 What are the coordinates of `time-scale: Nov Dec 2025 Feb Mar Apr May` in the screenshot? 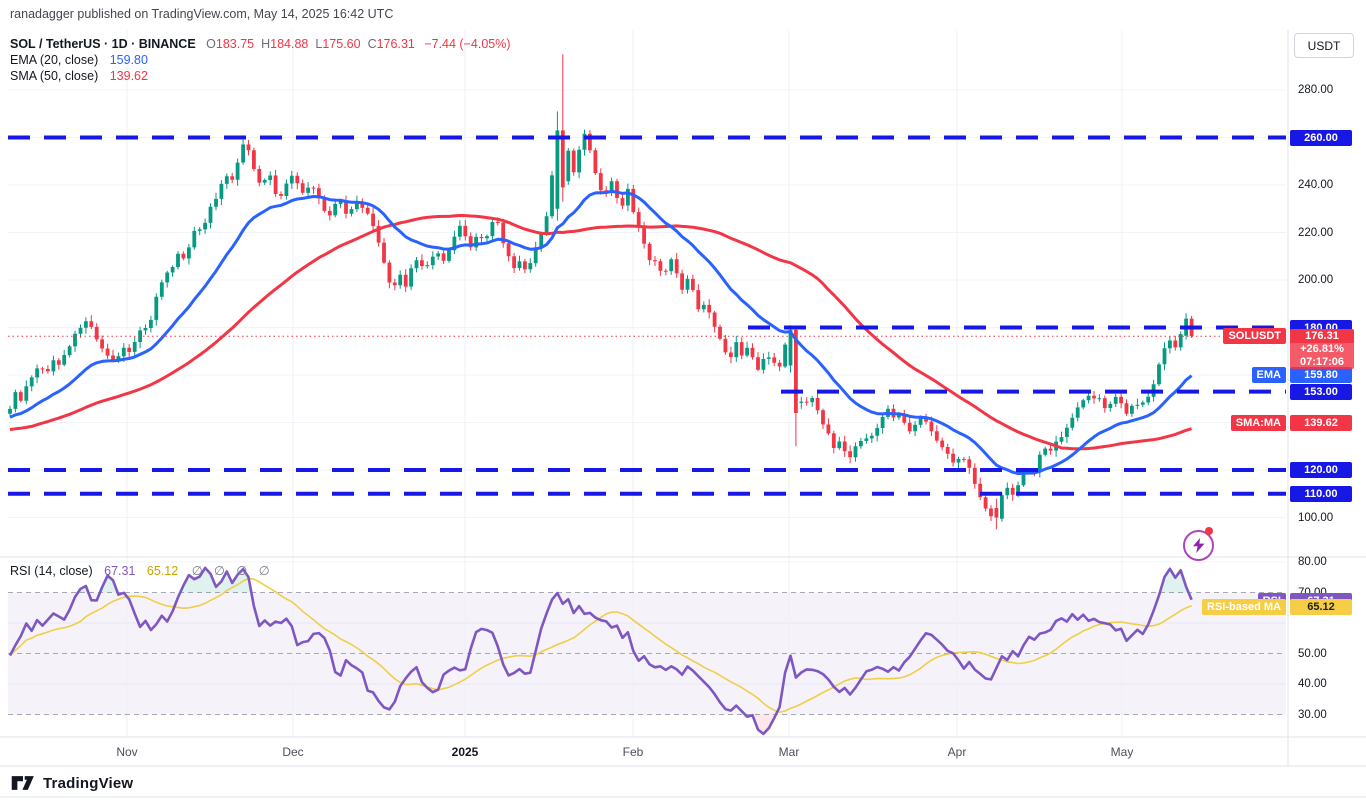 It's located at (644, 751).